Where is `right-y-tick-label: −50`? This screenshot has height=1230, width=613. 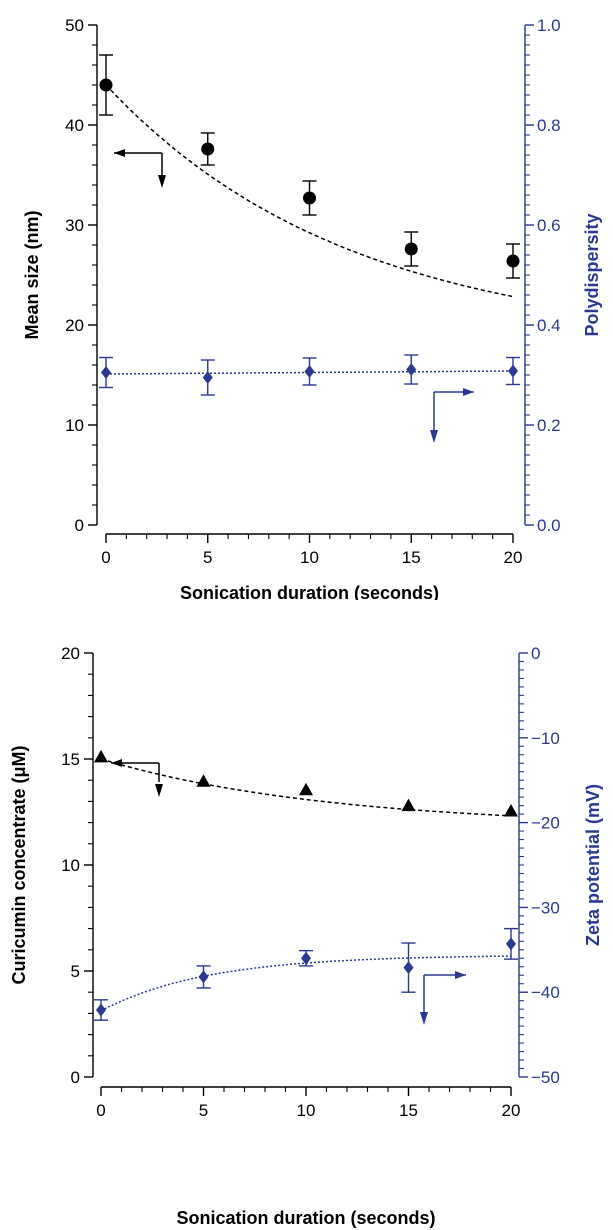
right-y-tick-label: −50 is located at coordinates (545, 1077).